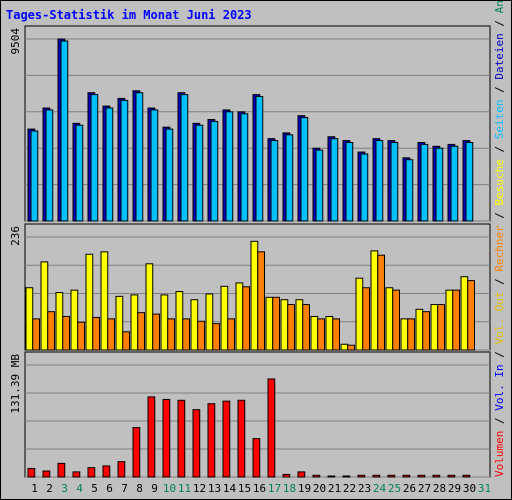 The width and height of the screenshot is (512, 500). Describe the element at coordinates (64, 488) in the screenshot. I see `day-label-3: 3` at that location.